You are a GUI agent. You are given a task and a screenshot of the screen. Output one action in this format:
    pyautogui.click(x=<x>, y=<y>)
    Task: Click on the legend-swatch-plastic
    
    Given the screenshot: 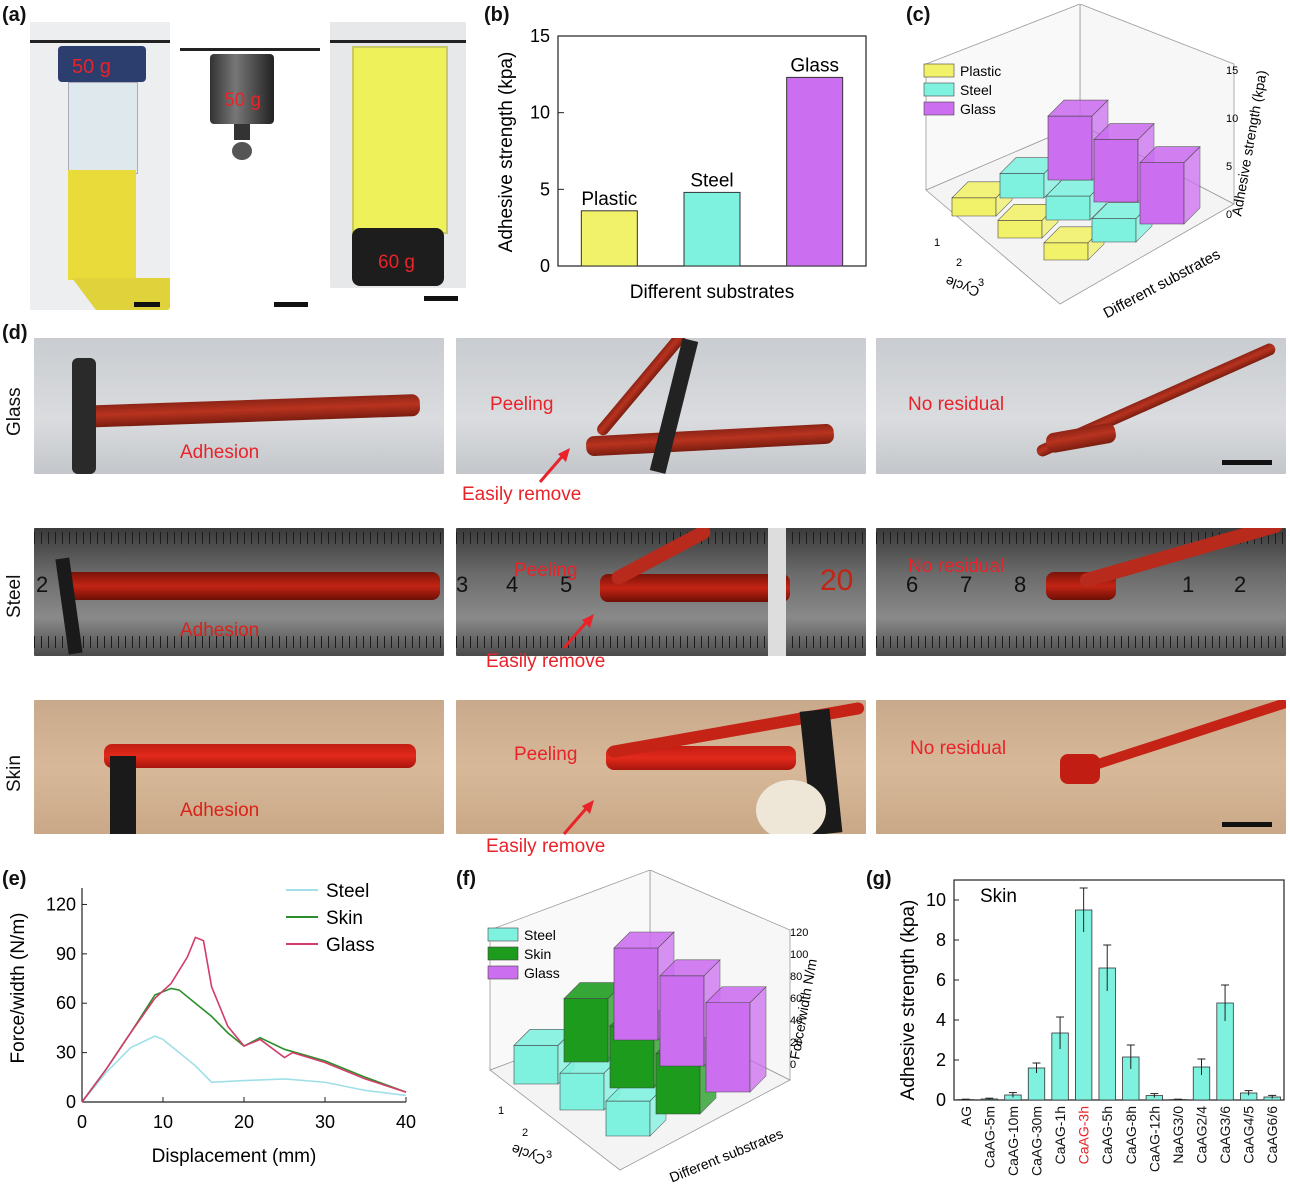 What is the action you would take?
    pyautogui.click(x=939, y=70)
    